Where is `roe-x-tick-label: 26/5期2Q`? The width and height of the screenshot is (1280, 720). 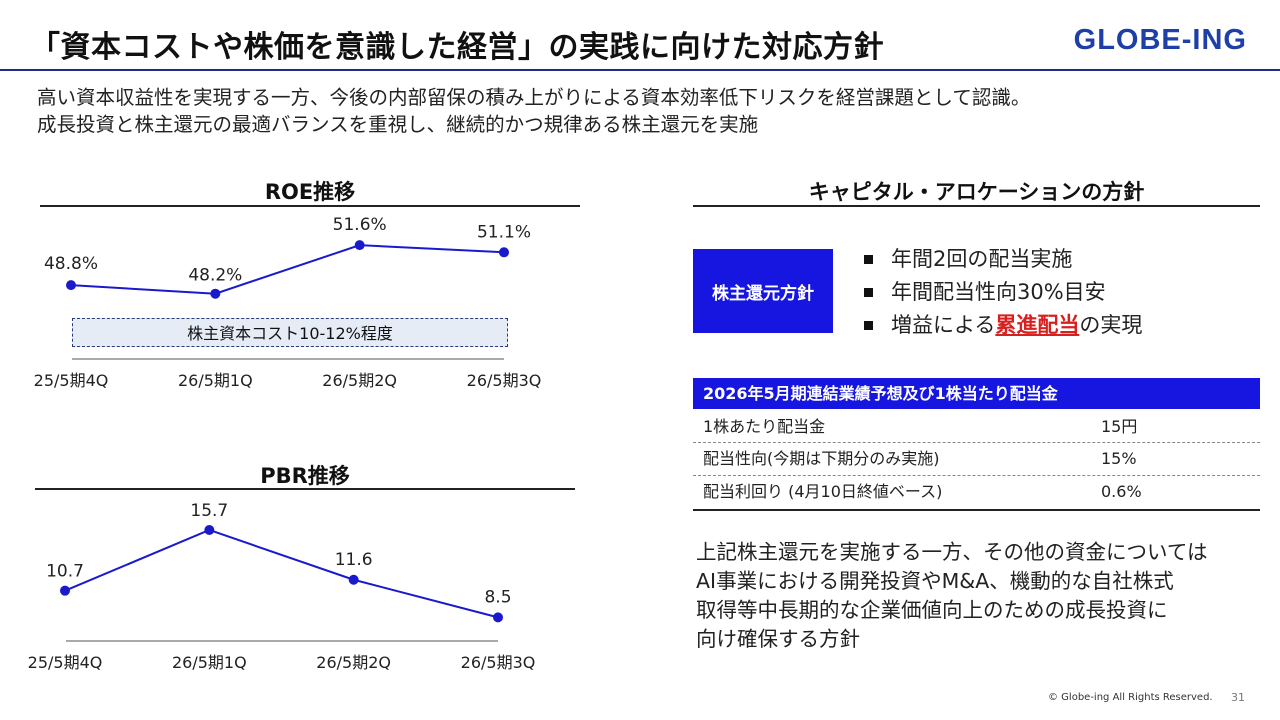 roe-x-tick-label: 26/5期2Q is located at coordinates (359, 380).